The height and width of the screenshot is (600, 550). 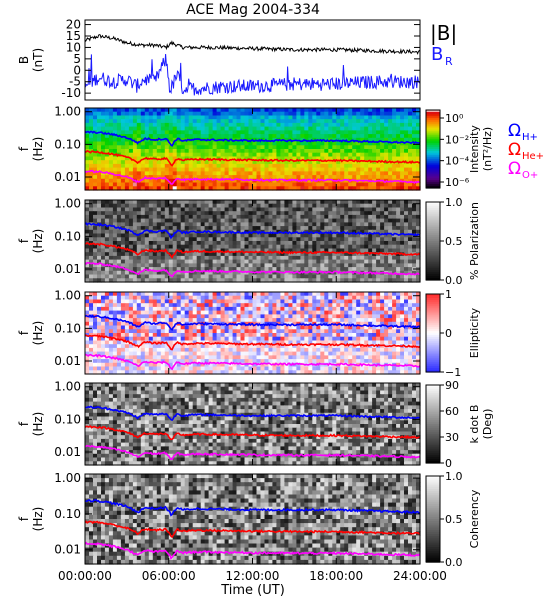 I want to click on y-tick-label: 0.10, so click(x=67, y=144).